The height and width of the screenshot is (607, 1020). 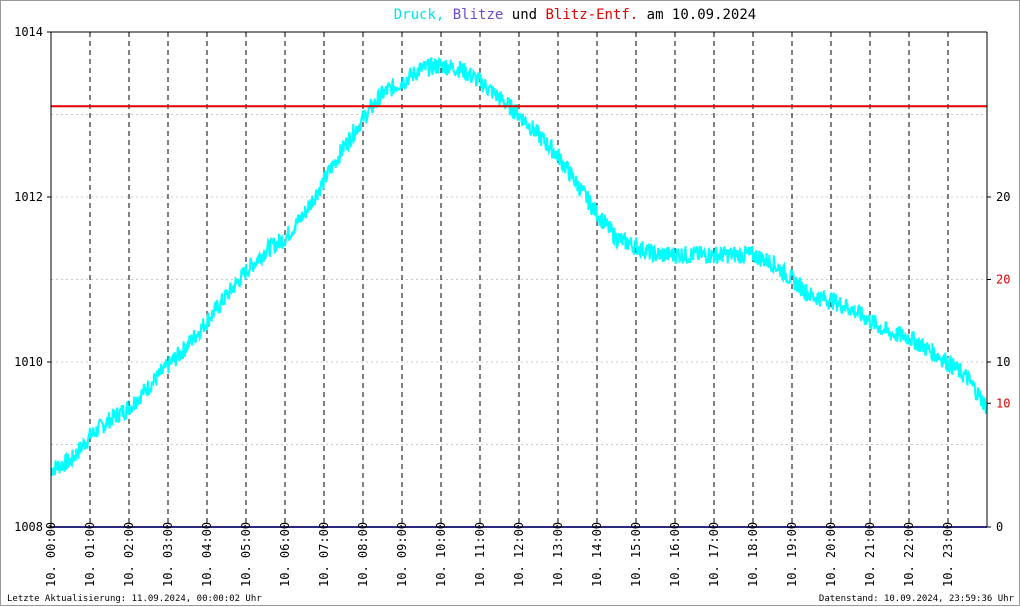 What do you see at coordinates (792, 554) in the screenshot?
I see `x-tick-label: 10. 19:00` at bounding box center [792, 554].